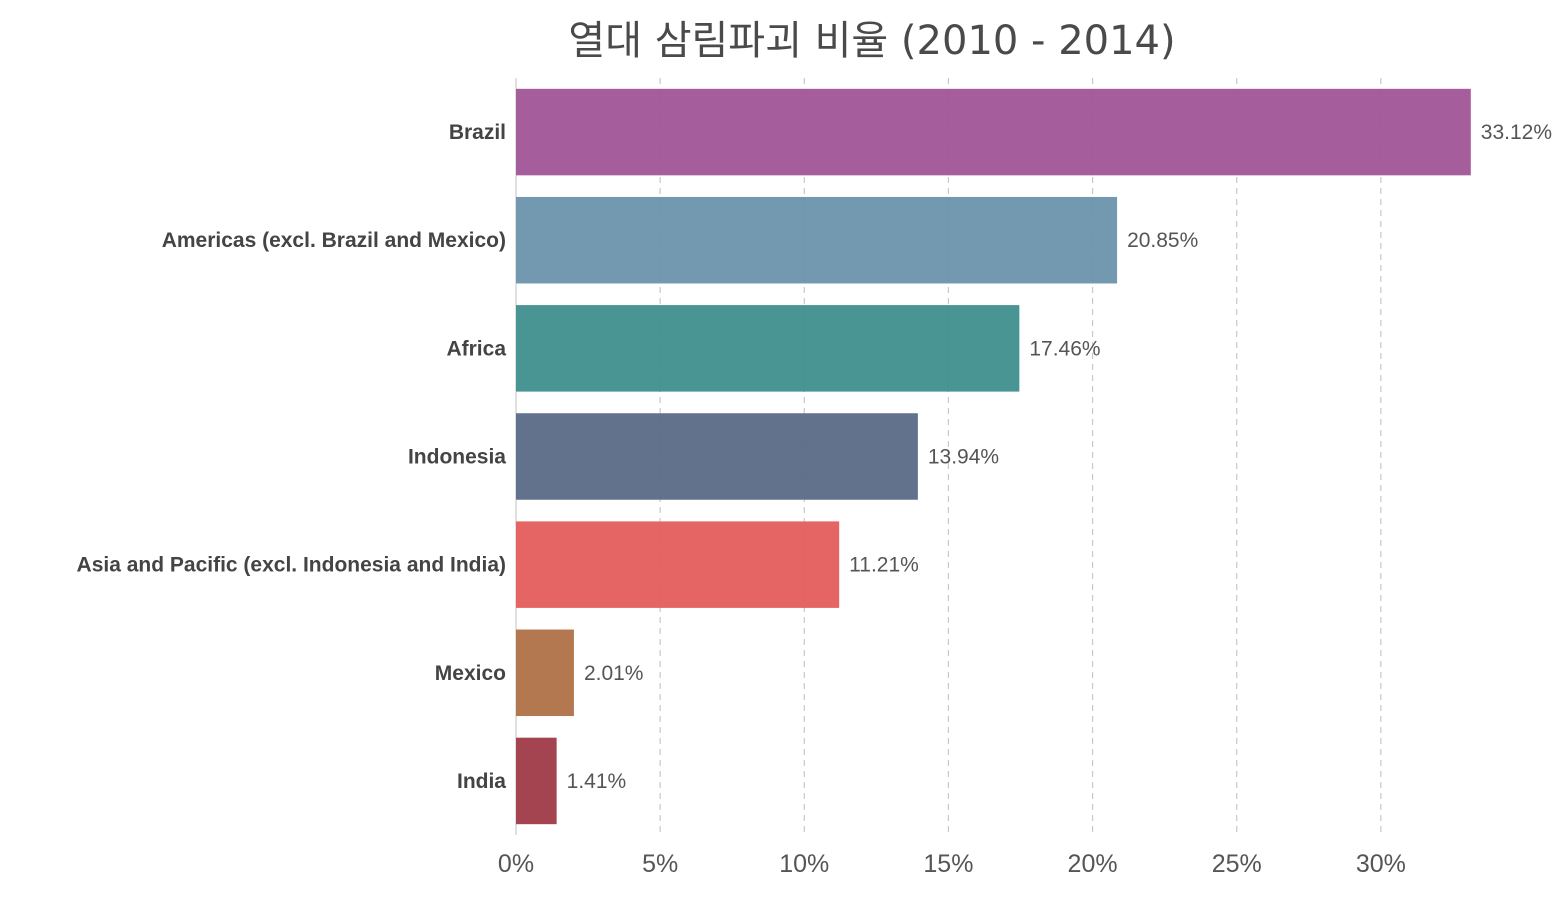  Describe the element at coordinates (457, 457) in the screenshot. I see `category-label: Indonesia` at that location.